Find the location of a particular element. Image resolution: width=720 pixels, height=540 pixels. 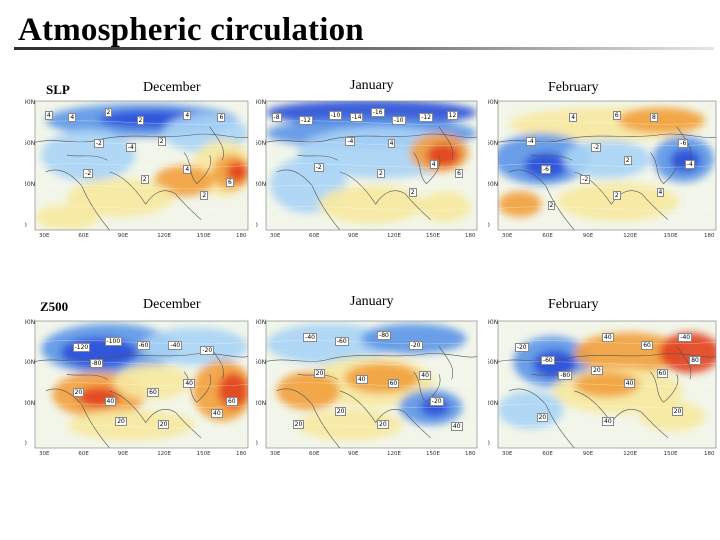

anomaly-value-label: -60 is located at coordinates (143, 345).